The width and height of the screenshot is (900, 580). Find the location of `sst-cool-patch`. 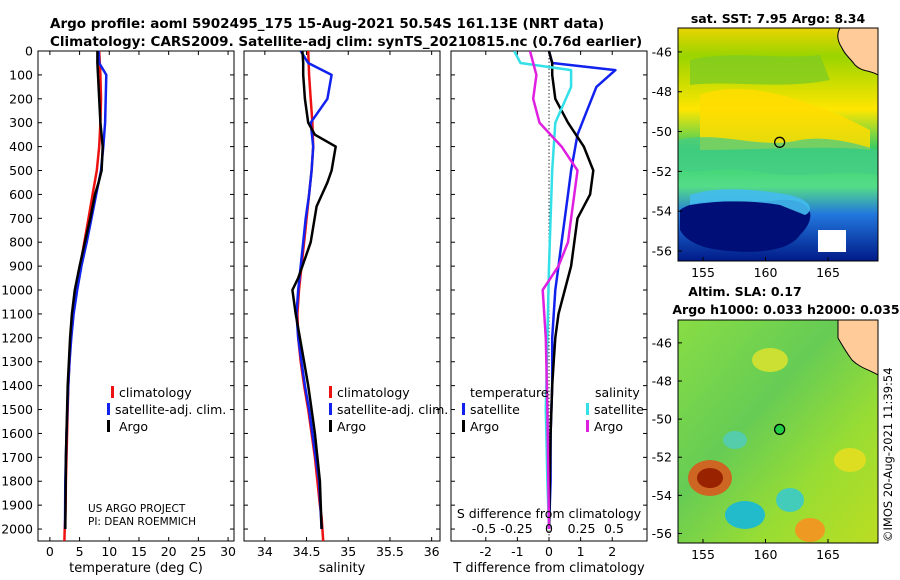

sst-cool-patch is located at coordinates (760, 70).